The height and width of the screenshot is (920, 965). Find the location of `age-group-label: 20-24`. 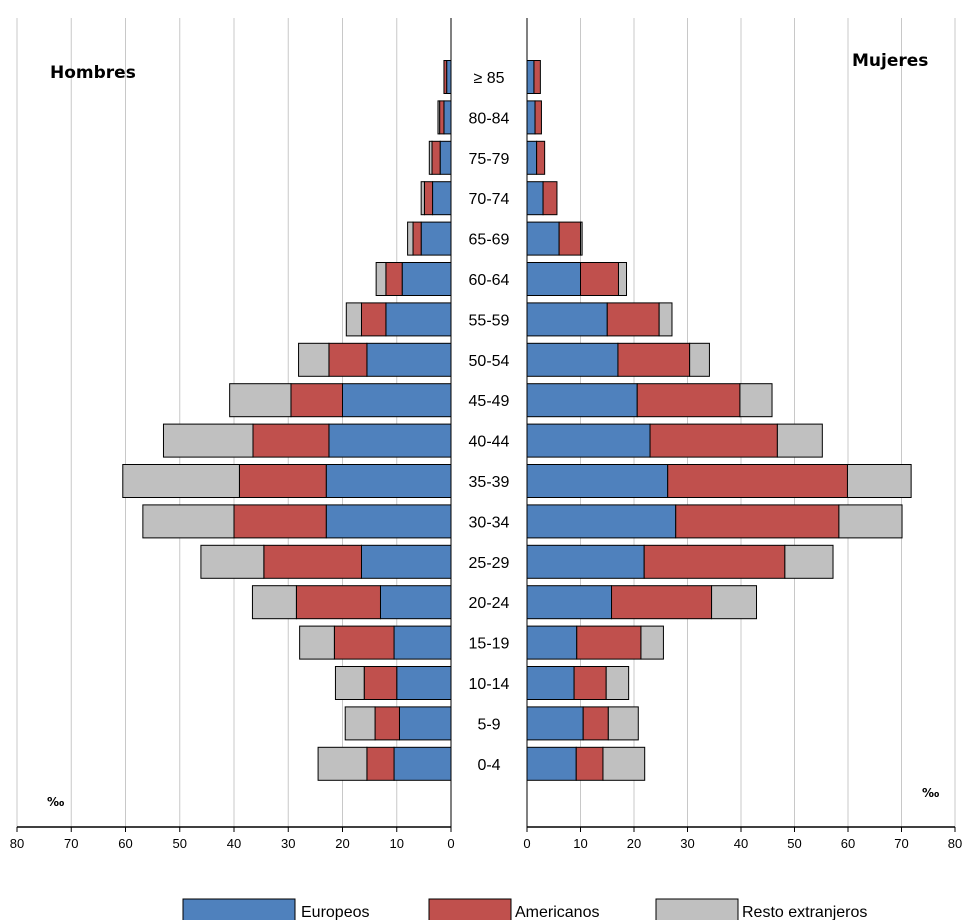

age-group-label: 20-24 is located at coordinates (489, 603).